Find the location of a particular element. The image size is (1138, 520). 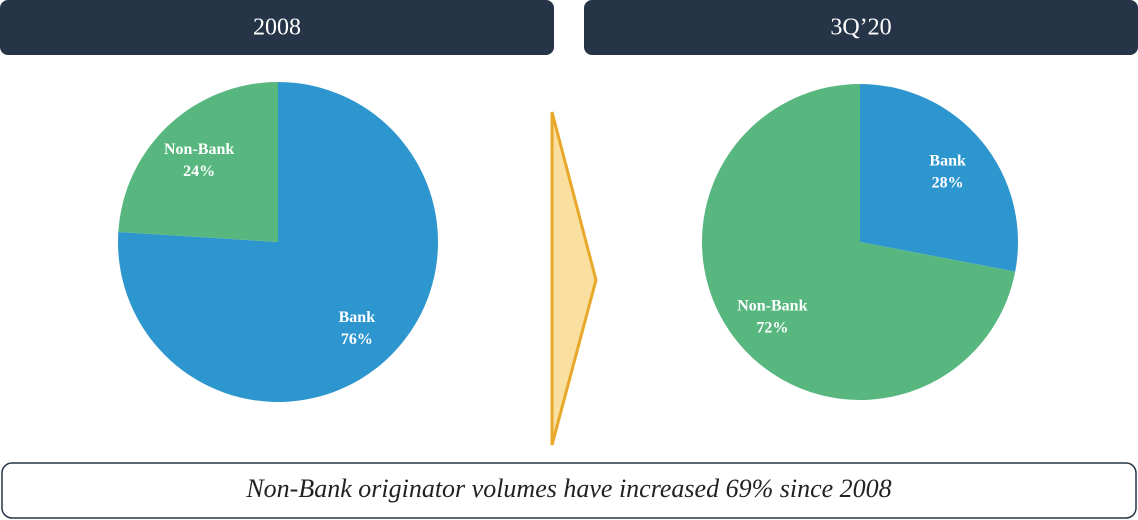

slice-label: Bank 76% is located at coordinates (357, 328).